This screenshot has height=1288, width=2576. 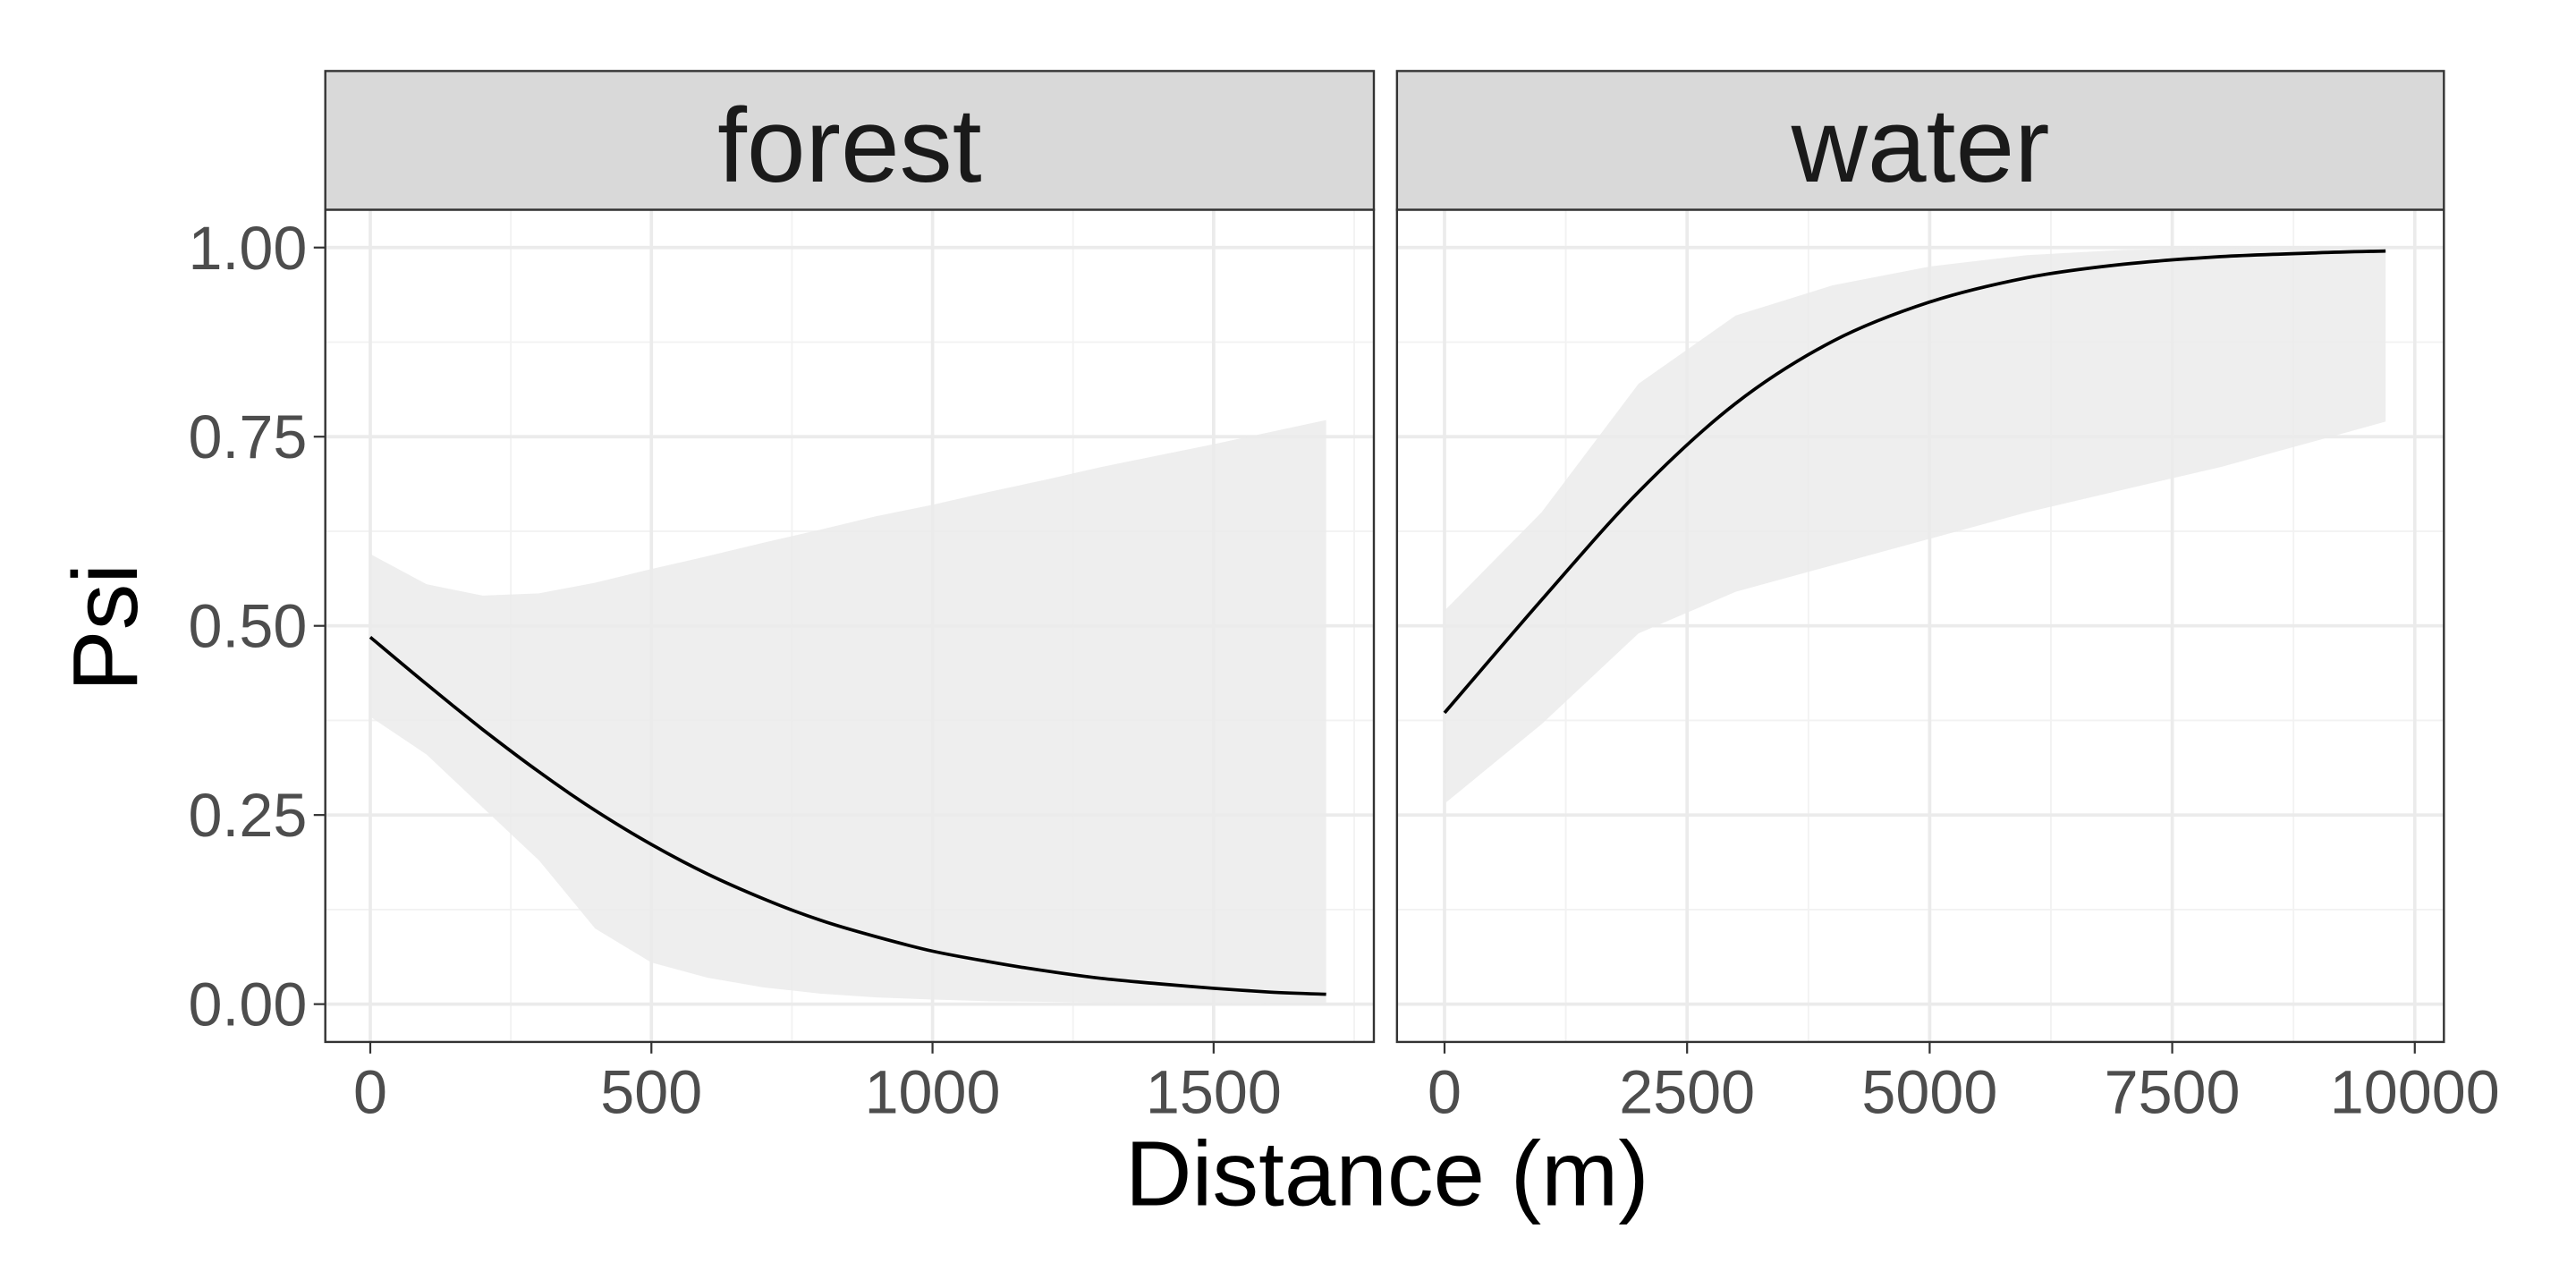 What do you see at coordinates (1687, 1092) in the screenshot?
I see `x-tick-label: 2500` at bounding box center [1687, 1092].